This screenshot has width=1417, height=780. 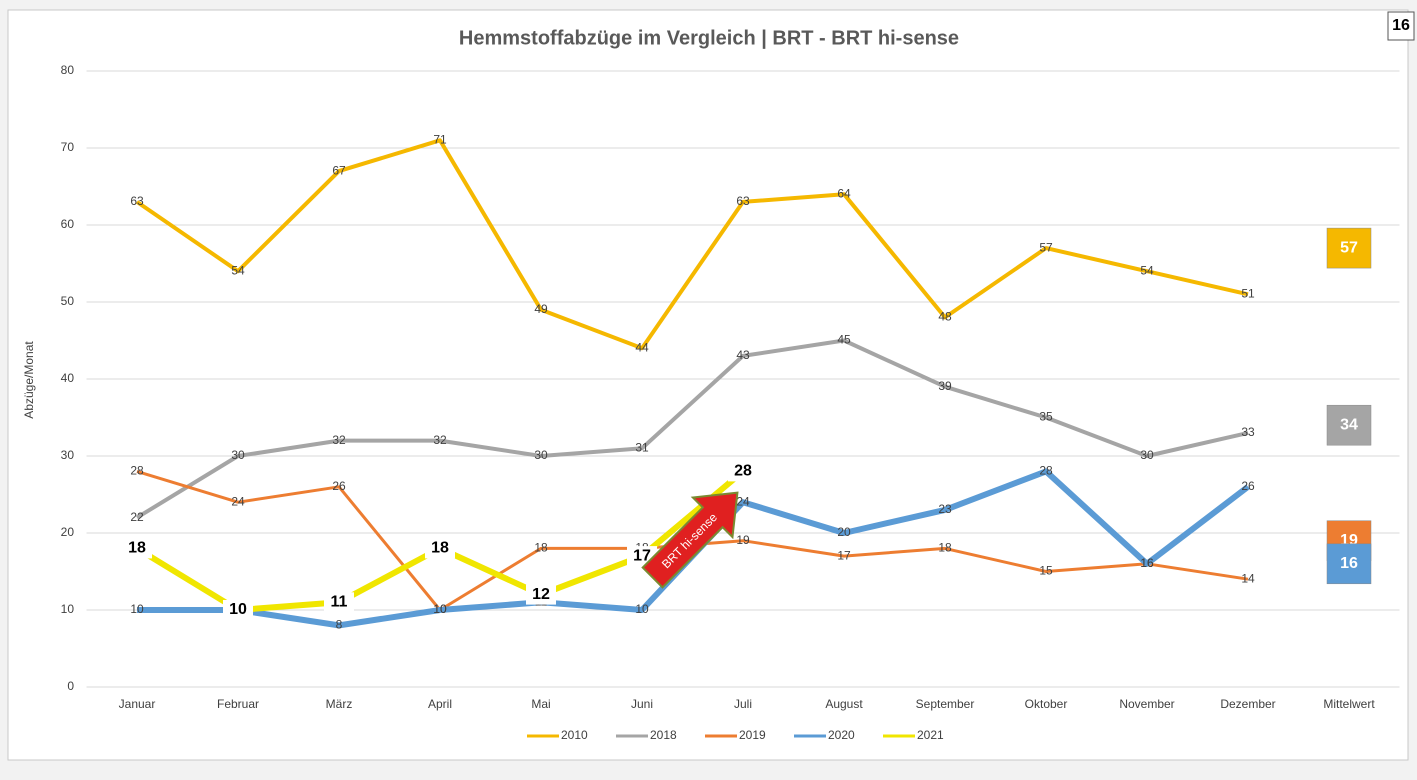 I want to click on data-label: 11, so click(x=339, y=602).